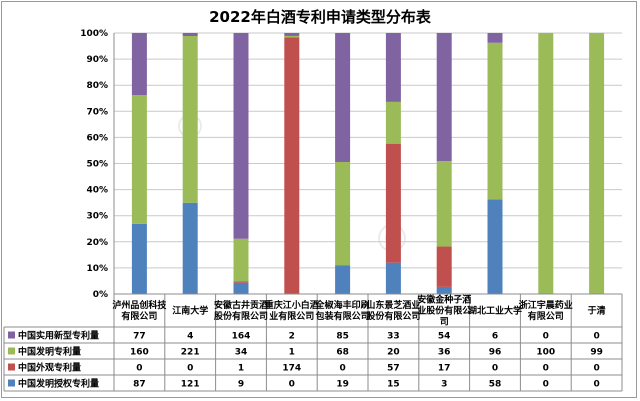  I want to click on data-table-value: 57, so click(393, 369).